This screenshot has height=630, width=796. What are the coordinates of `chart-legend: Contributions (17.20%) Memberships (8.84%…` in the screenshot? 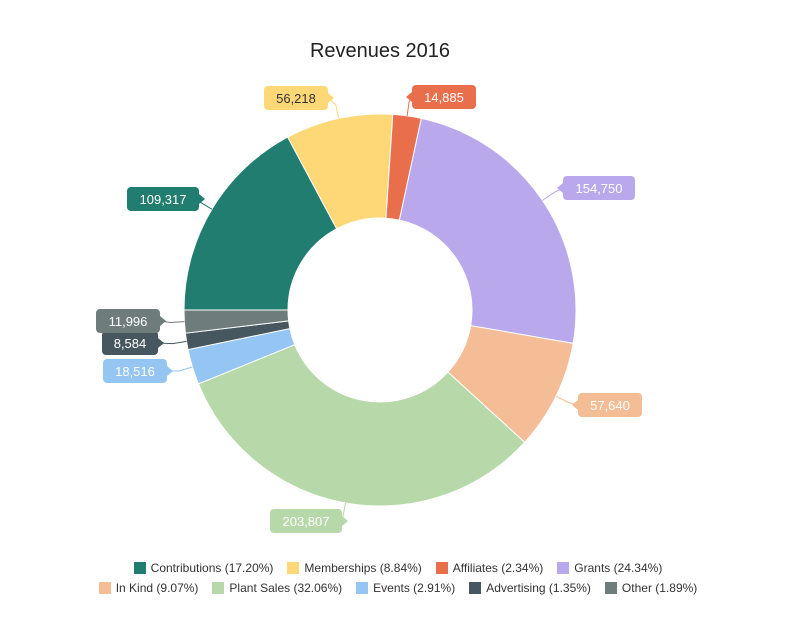 It's located at (398, 578).